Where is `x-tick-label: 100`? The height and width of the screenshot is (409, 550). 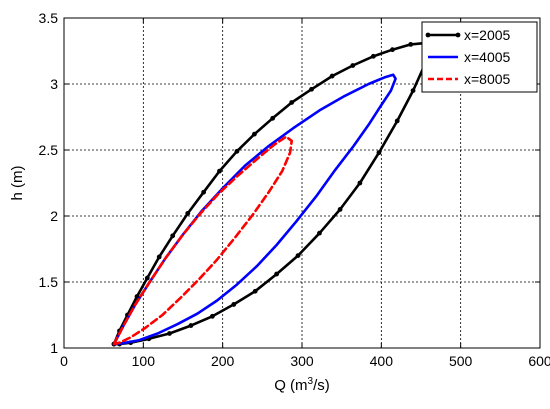
x-tick-label: 100 is located at coordinates (144, 361).